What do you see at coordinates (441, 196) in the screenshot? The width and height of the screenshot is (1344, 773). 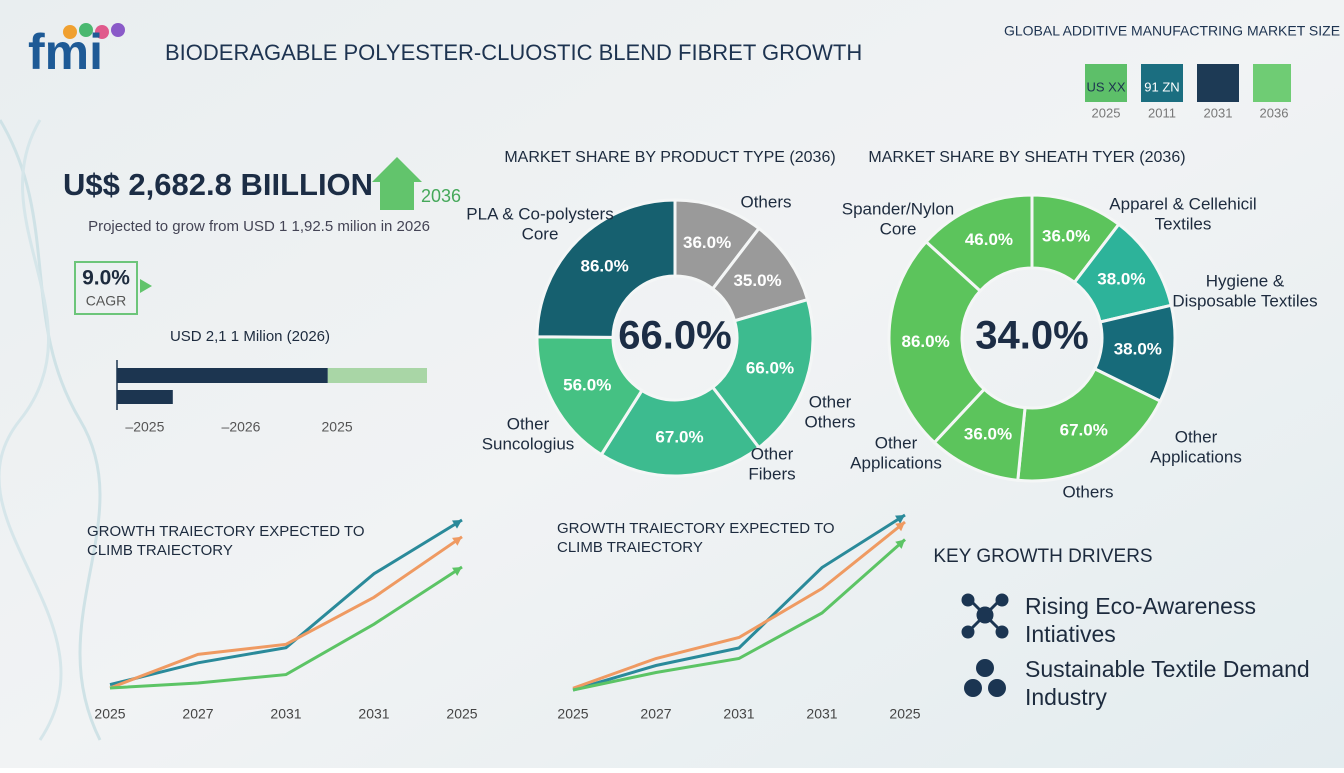 I see `headline-year: 2036` at bounding box center [441, 196].